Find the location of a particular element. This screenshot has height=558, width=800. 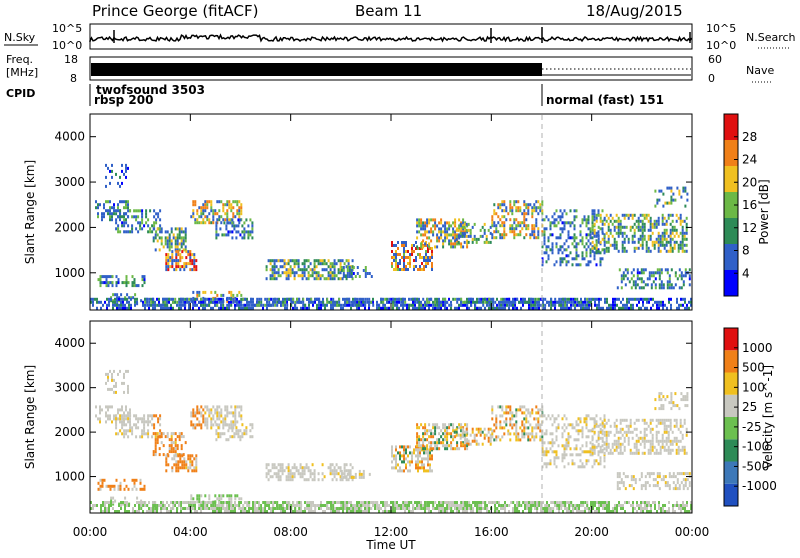

power-ytick-label: 2000 is located at coordinates (69, 227).